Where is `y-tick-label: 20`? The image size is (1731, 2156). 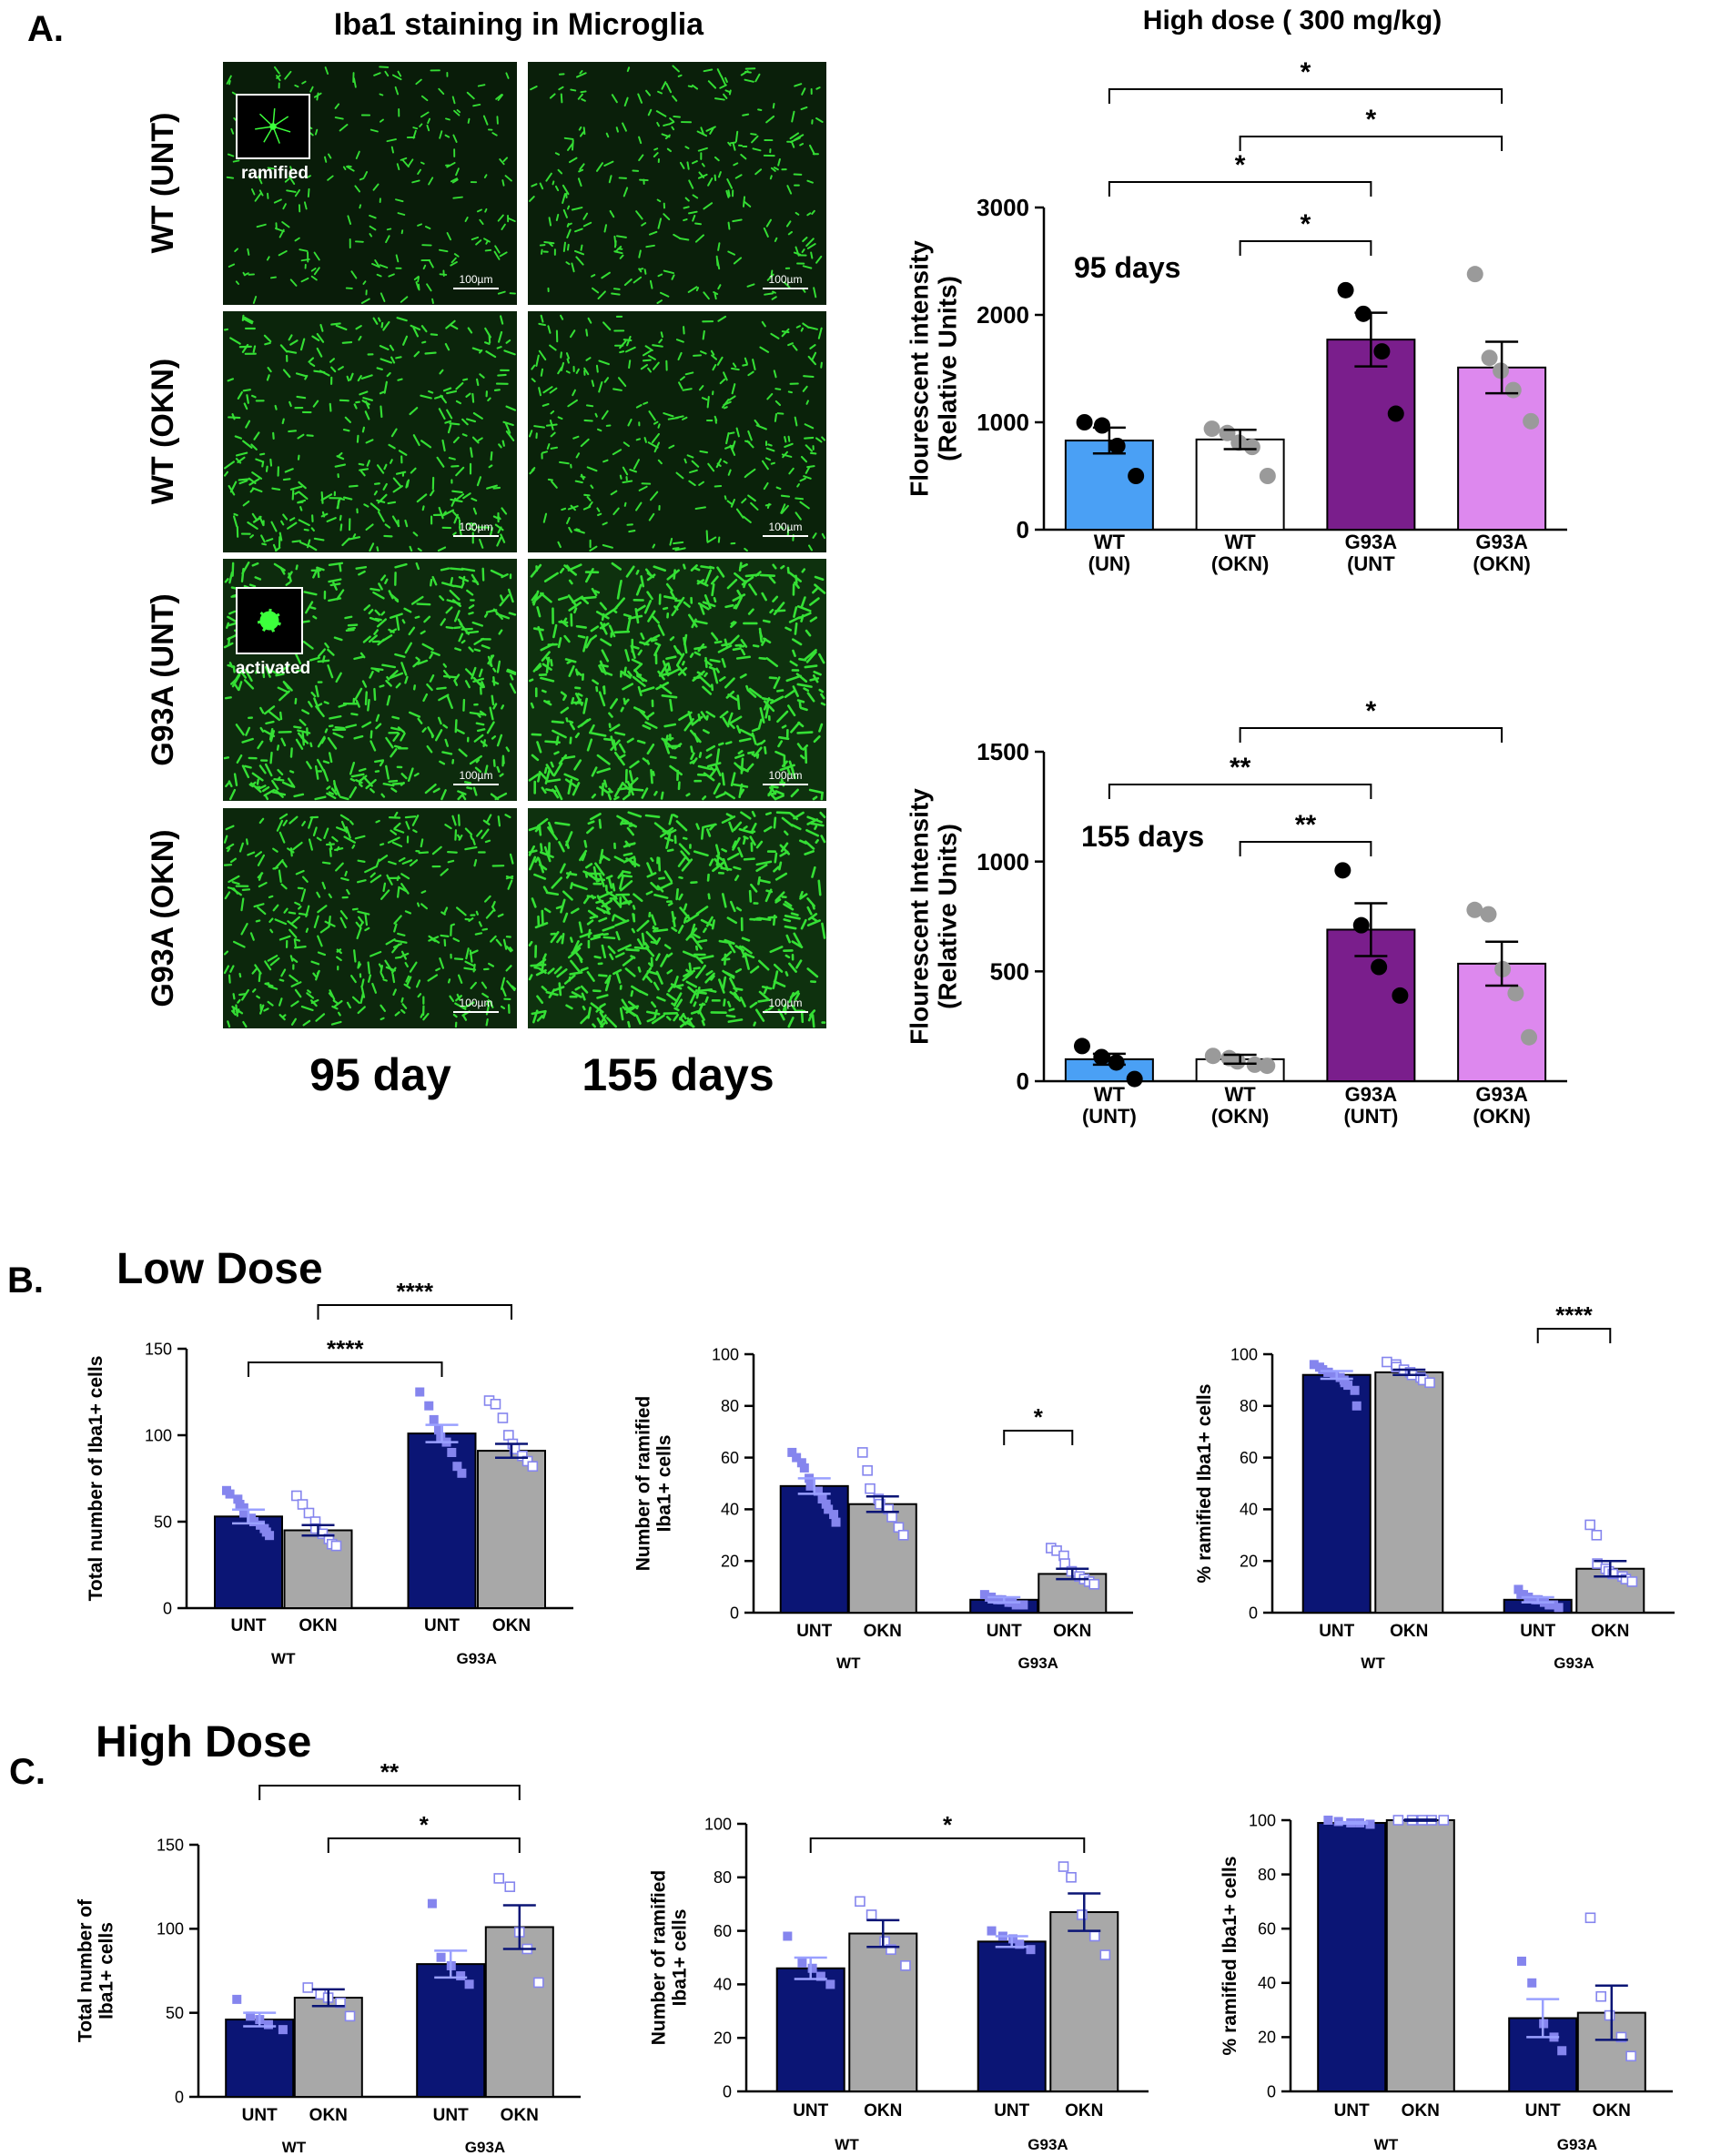
y-tick-label: 20 is located at coordinates (1267, 2038).